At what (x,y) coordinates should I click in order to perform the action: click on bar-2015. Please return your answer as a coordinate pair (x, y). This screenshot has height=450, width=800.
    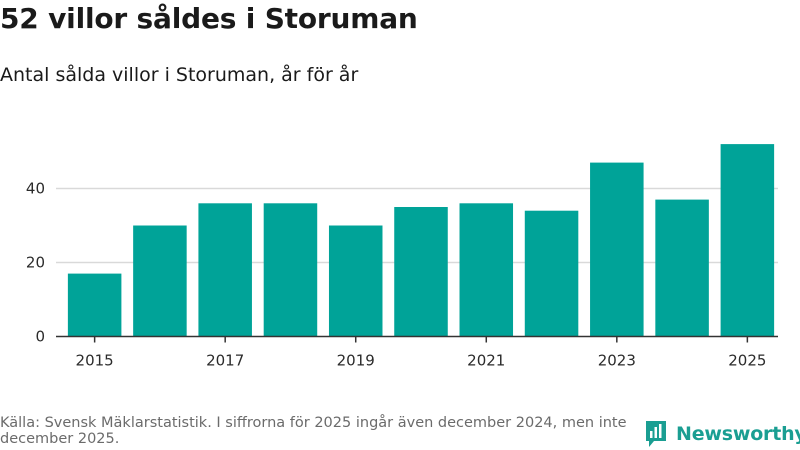
    Looking at the image, I should click on (94, 305).